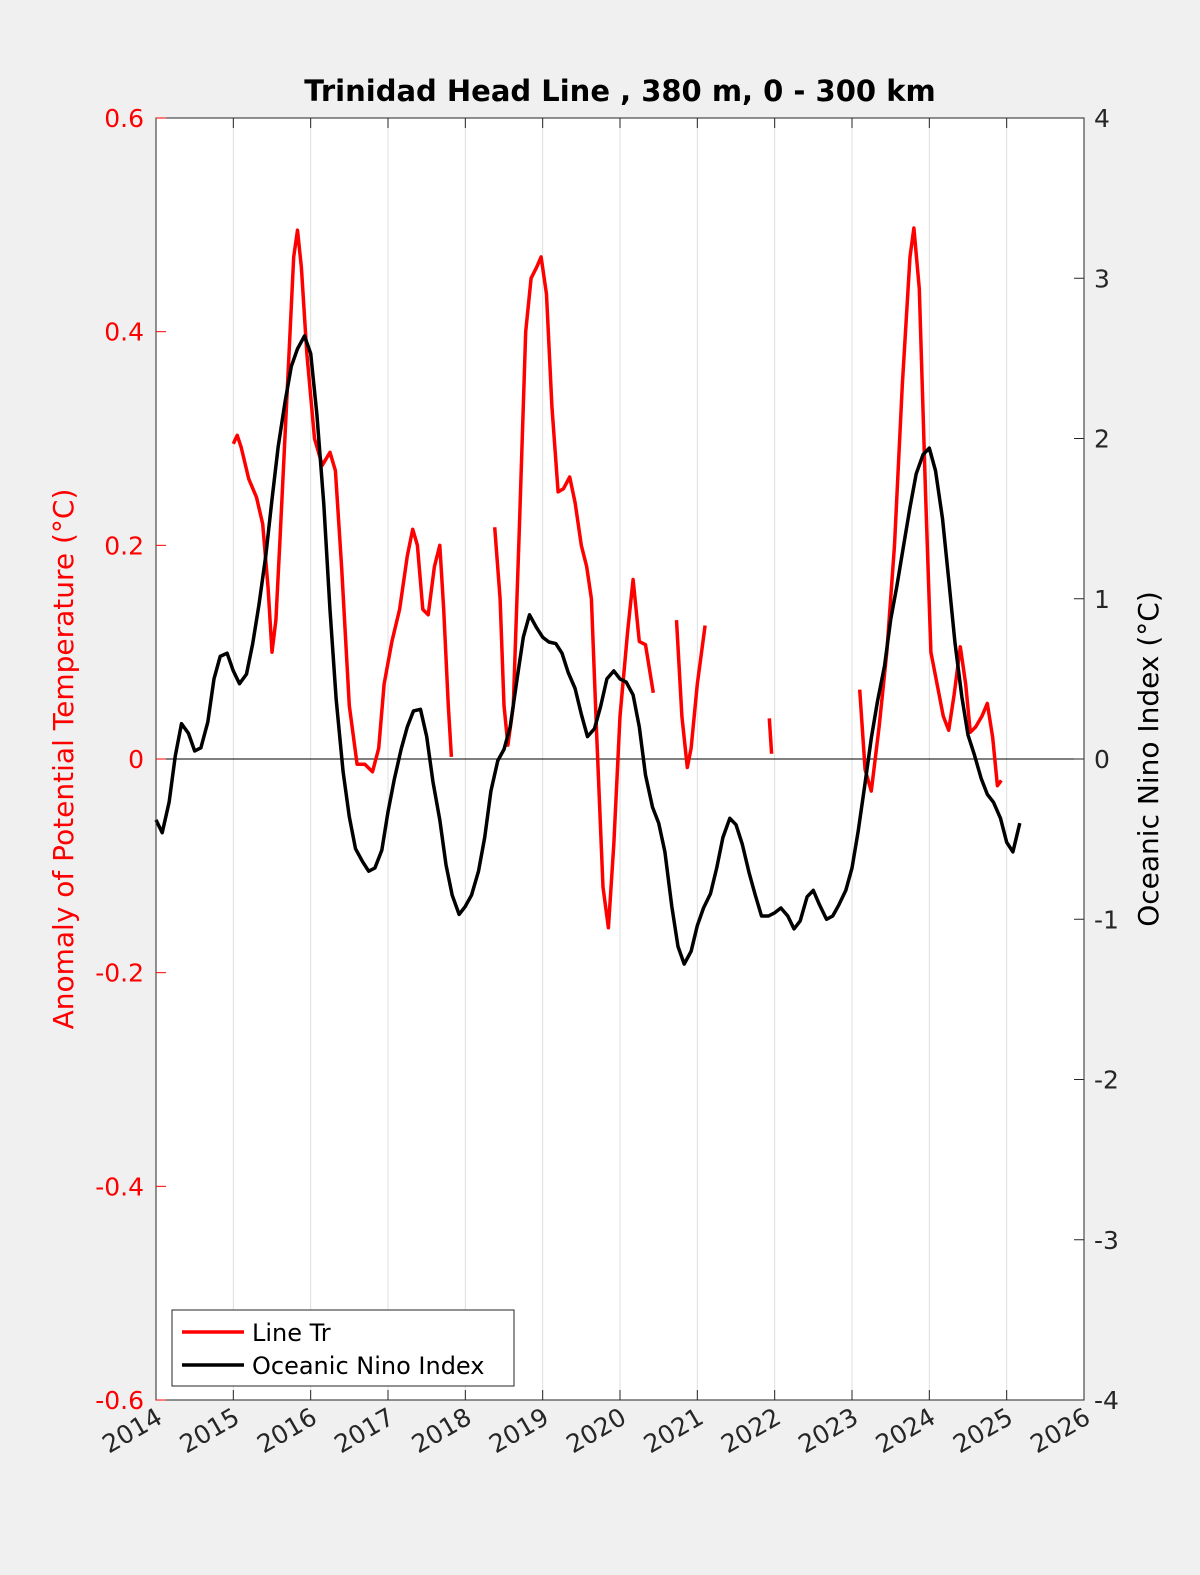 This screenshot has width=1200, height=1575. I want to click on y-right-tick-label: -4, so click(1106, 1400).